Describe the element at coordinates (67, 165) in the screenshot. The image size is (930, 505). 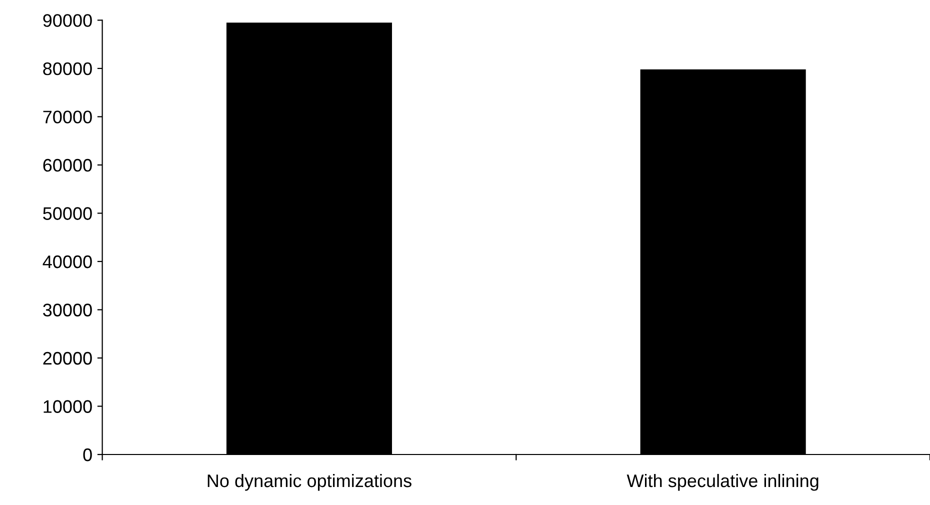
I see `y-tick-label: 60000` at that location.